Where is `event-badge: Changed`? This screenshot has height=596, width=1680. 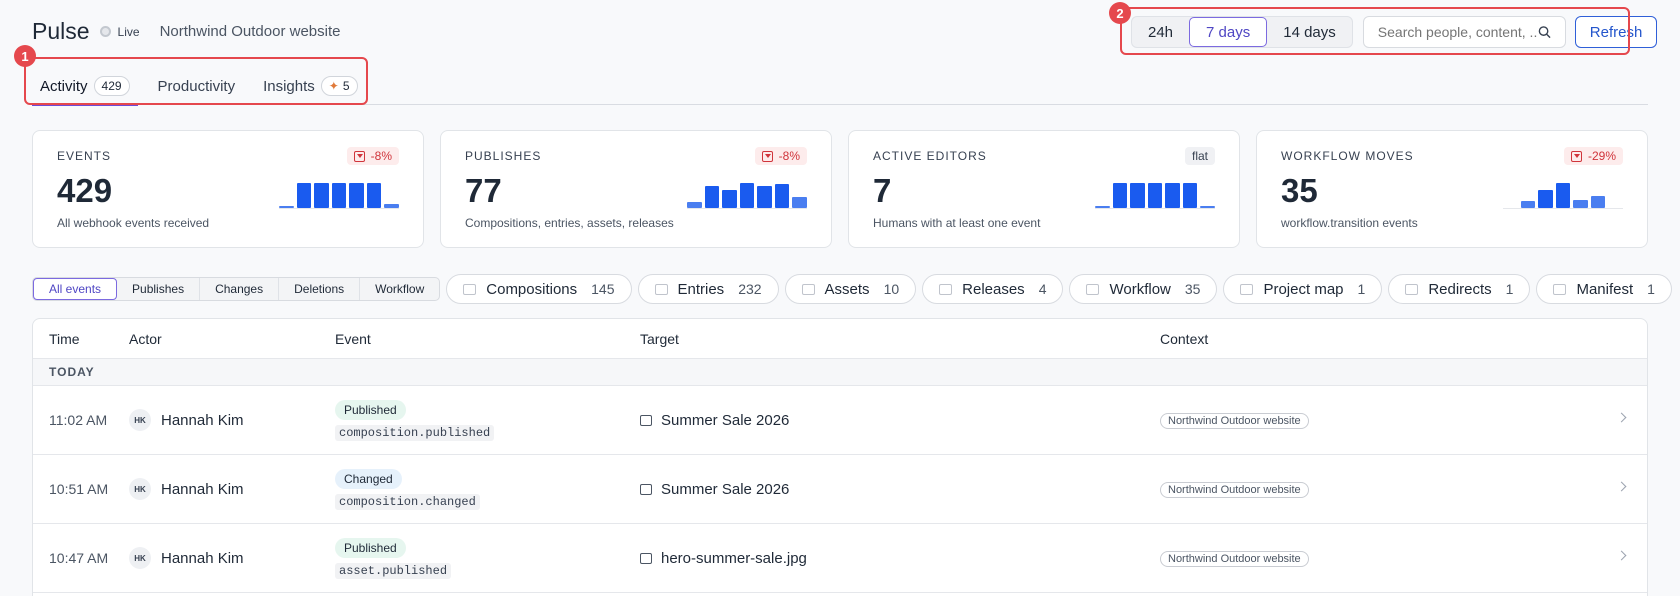 event-badge: Changed is located at coordinates (368, 478).